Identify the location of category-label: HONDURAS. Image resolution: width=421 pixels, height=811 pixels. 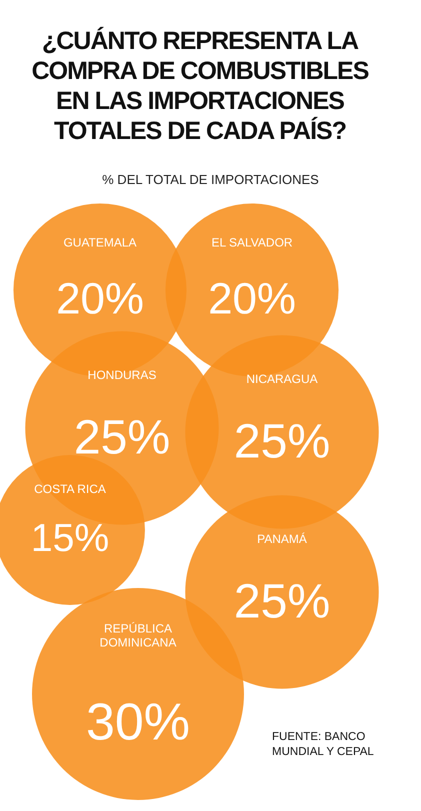
(122, 375).